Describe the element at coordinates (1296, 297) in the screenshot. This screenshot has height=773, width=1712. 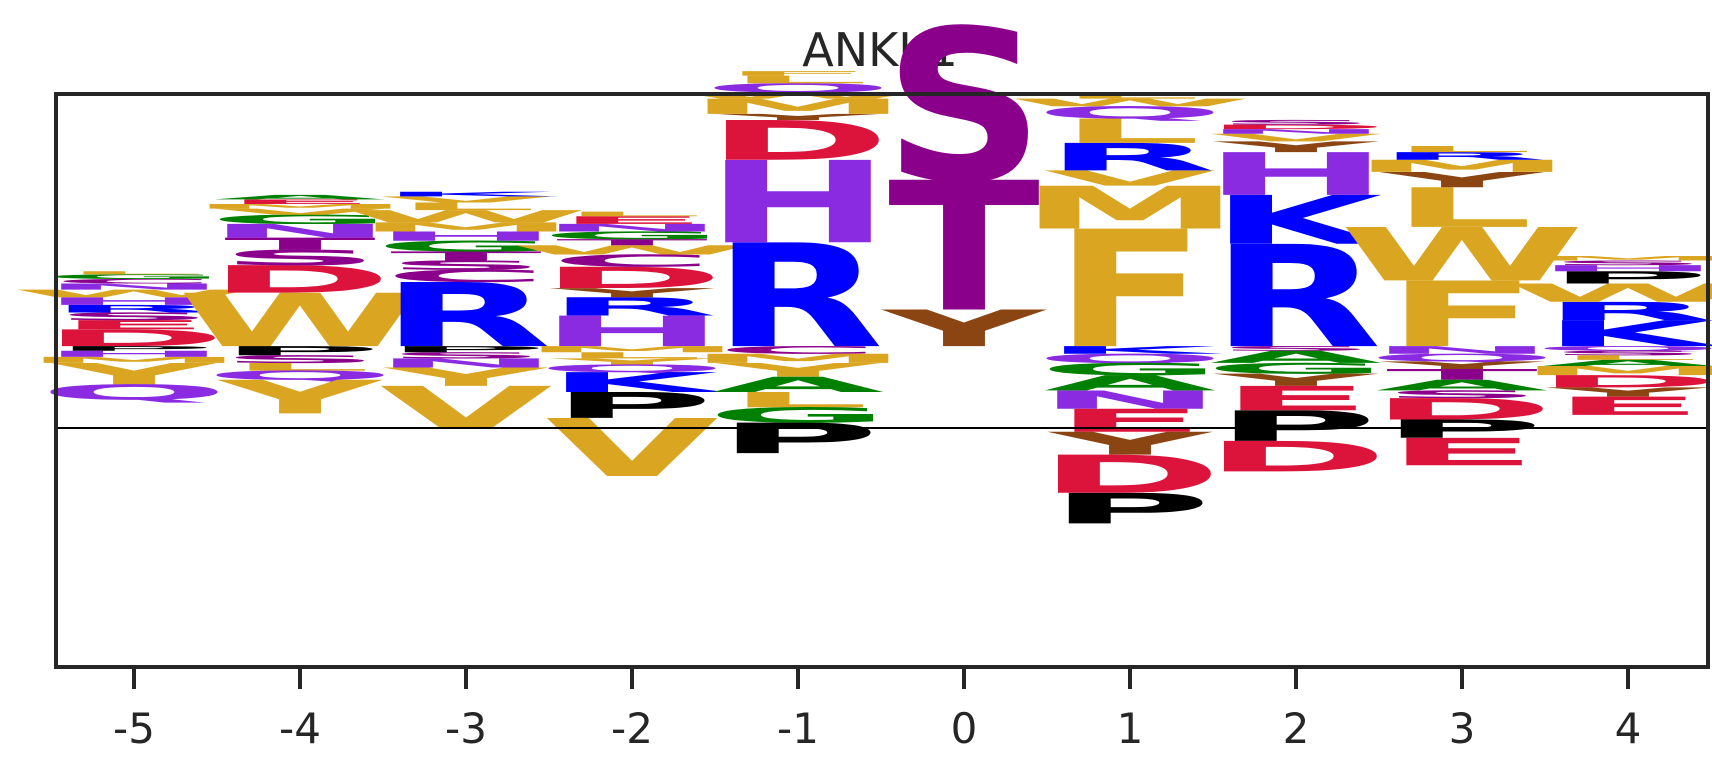
I see `logo-letter-pos2-up-0: R` at that location.